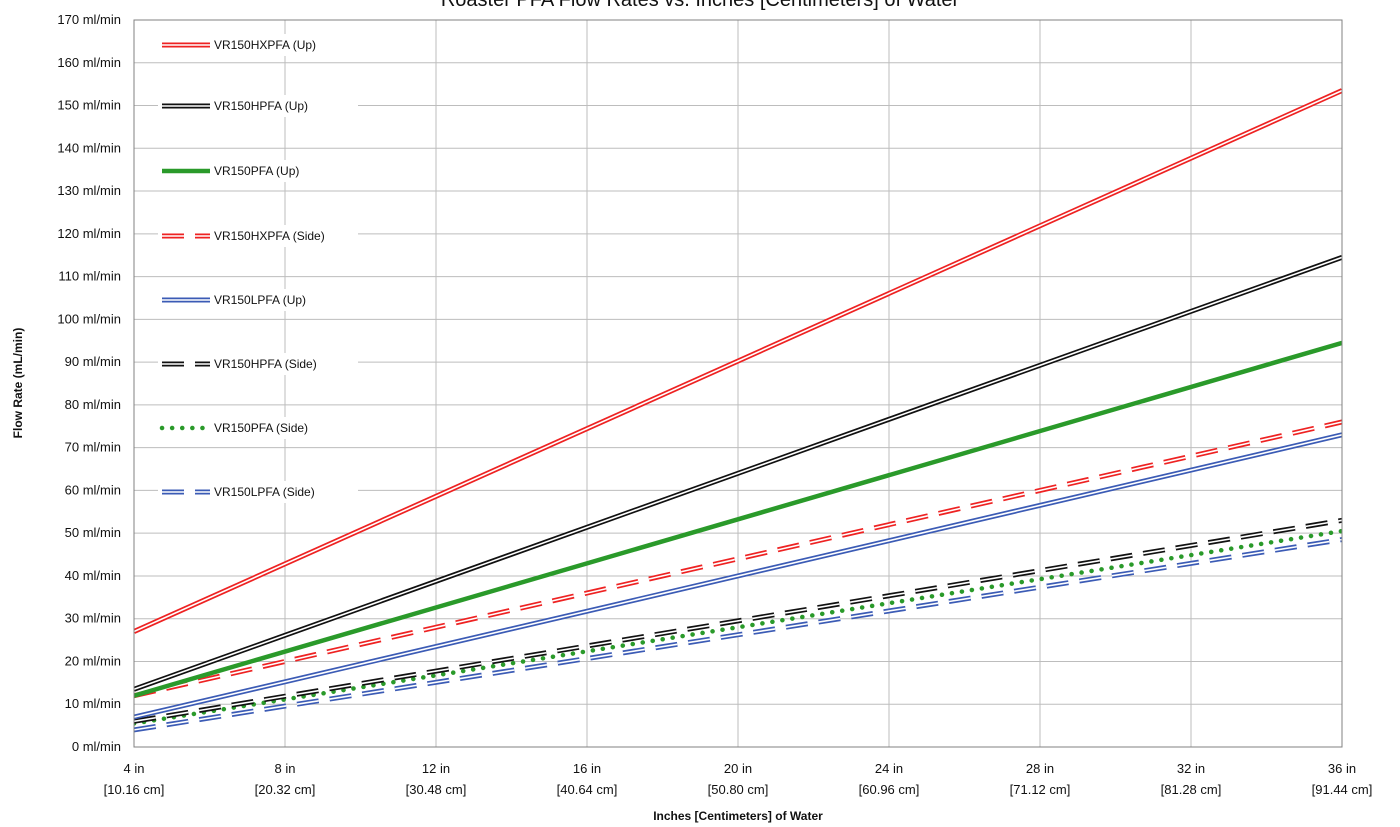 The image size is (1400, 827). I want to click on y-tick-label: 60 ml/min, so click(93, 489).